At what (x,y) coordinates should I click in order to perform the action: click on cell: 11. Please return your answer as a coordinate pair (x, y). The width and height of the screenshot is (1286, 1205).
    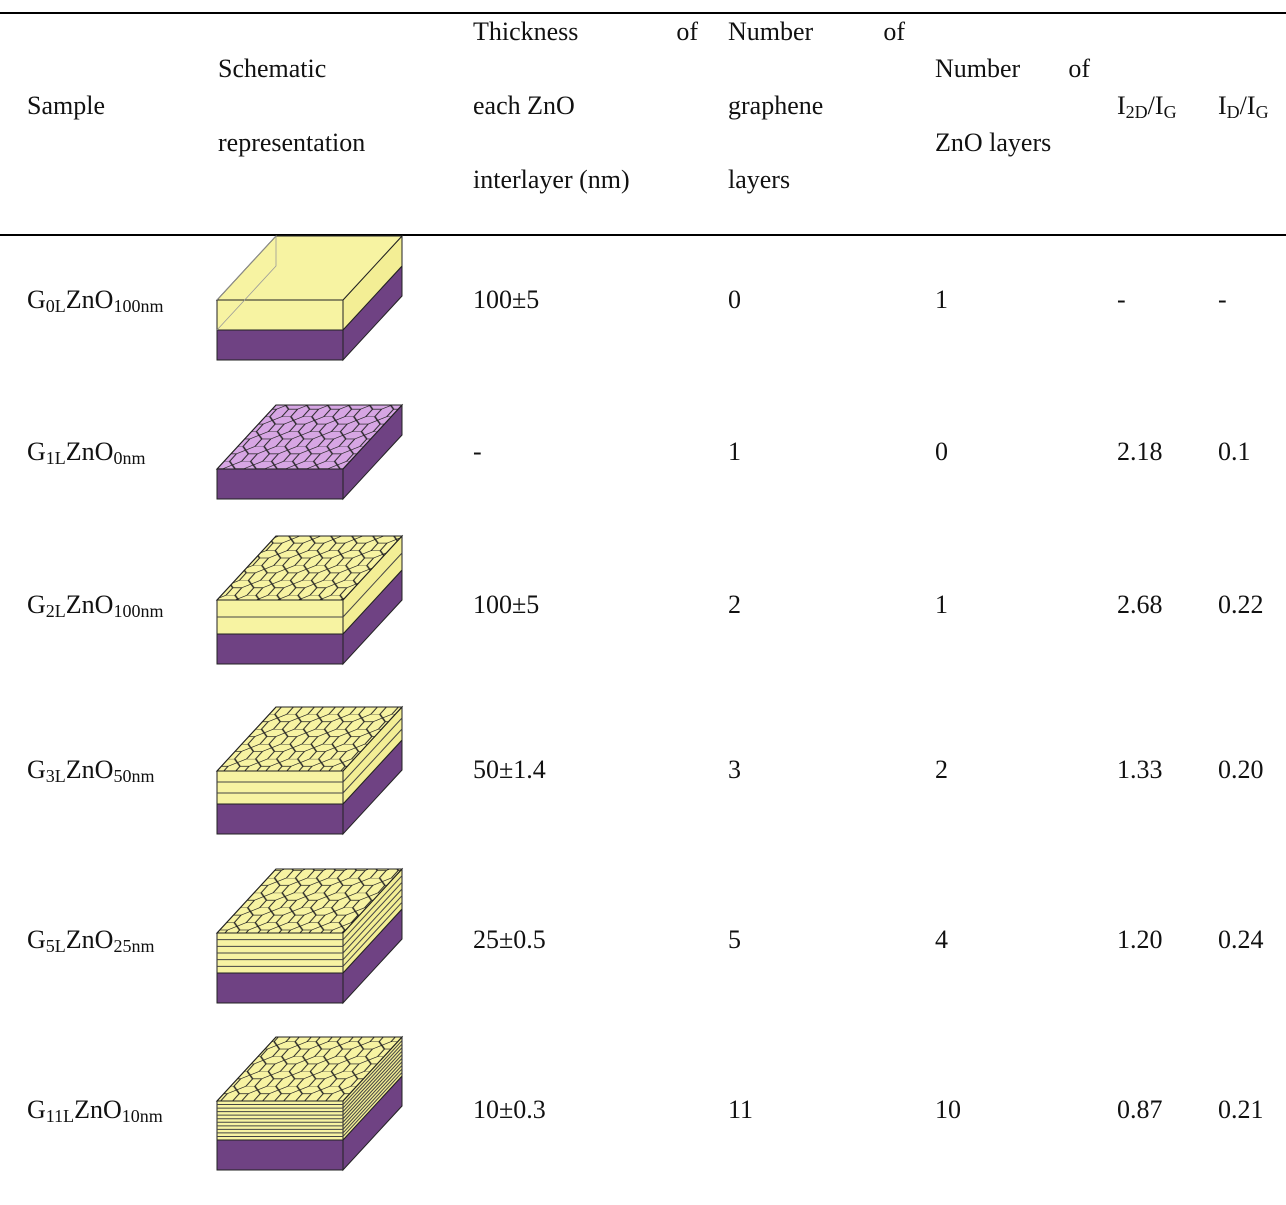
    Looking at the image, I should click on (741, 1109).